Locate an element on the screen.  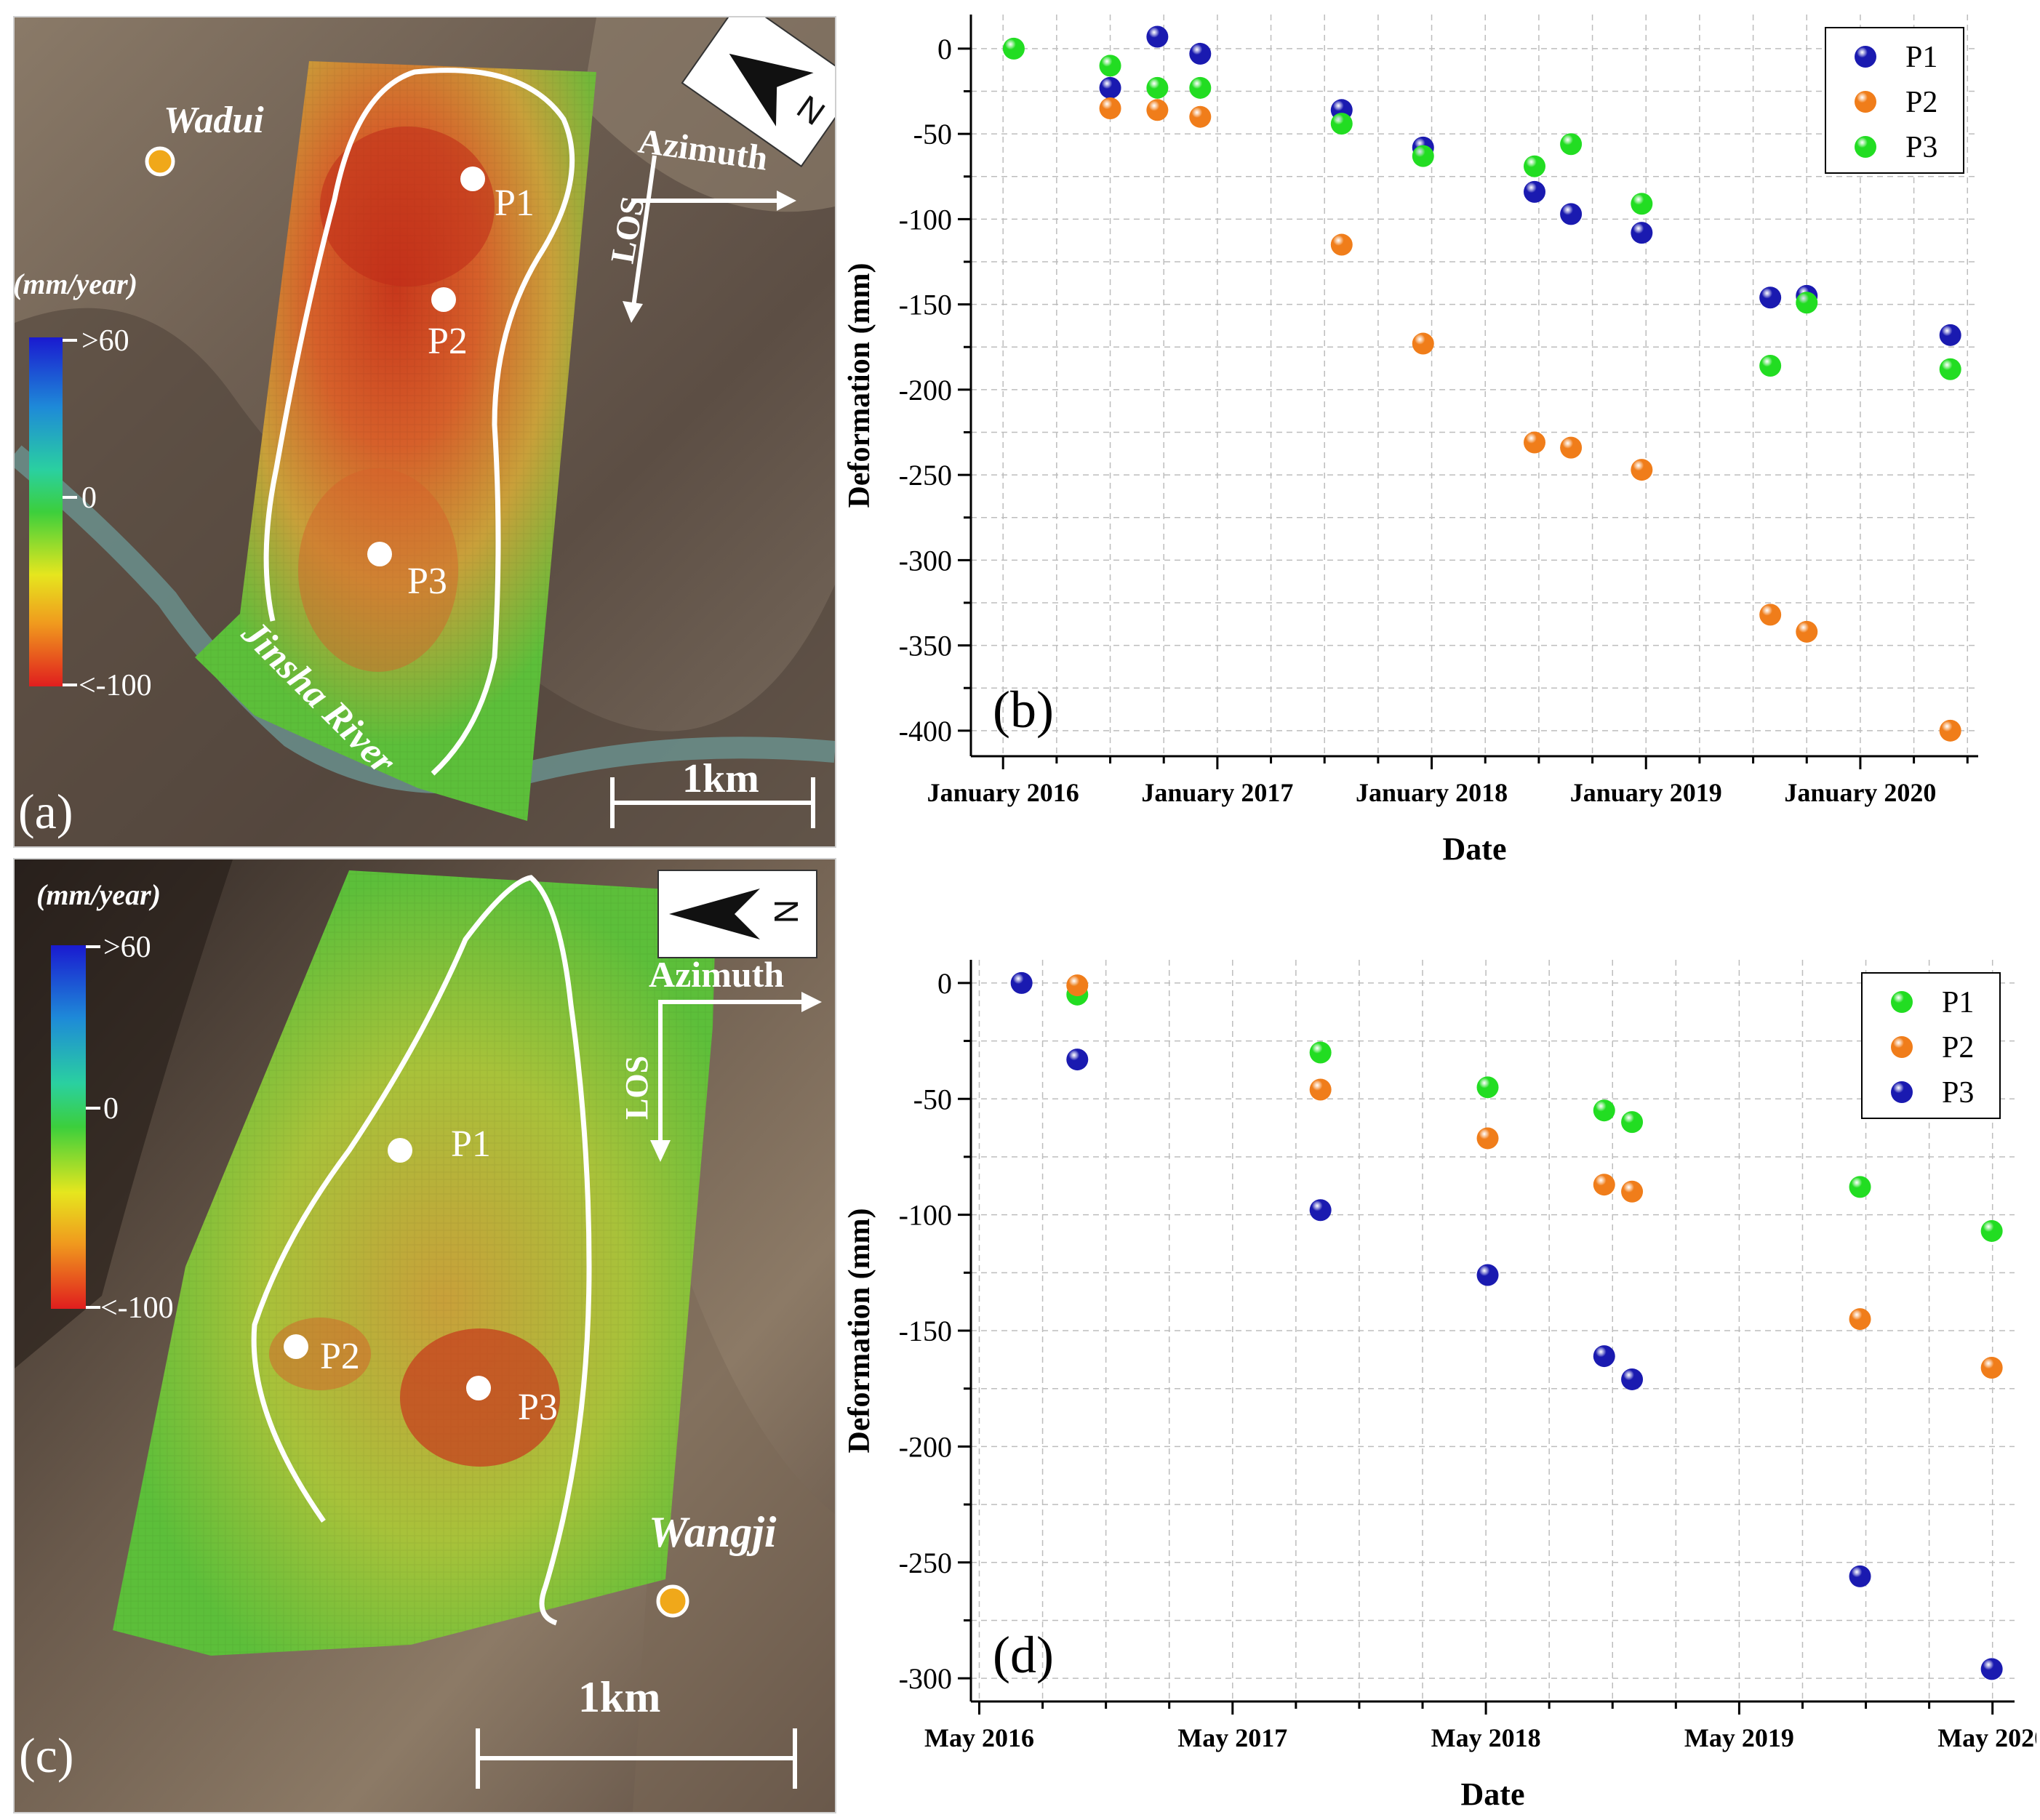
village-label: Wangji is located at coordinates (713, 1532).